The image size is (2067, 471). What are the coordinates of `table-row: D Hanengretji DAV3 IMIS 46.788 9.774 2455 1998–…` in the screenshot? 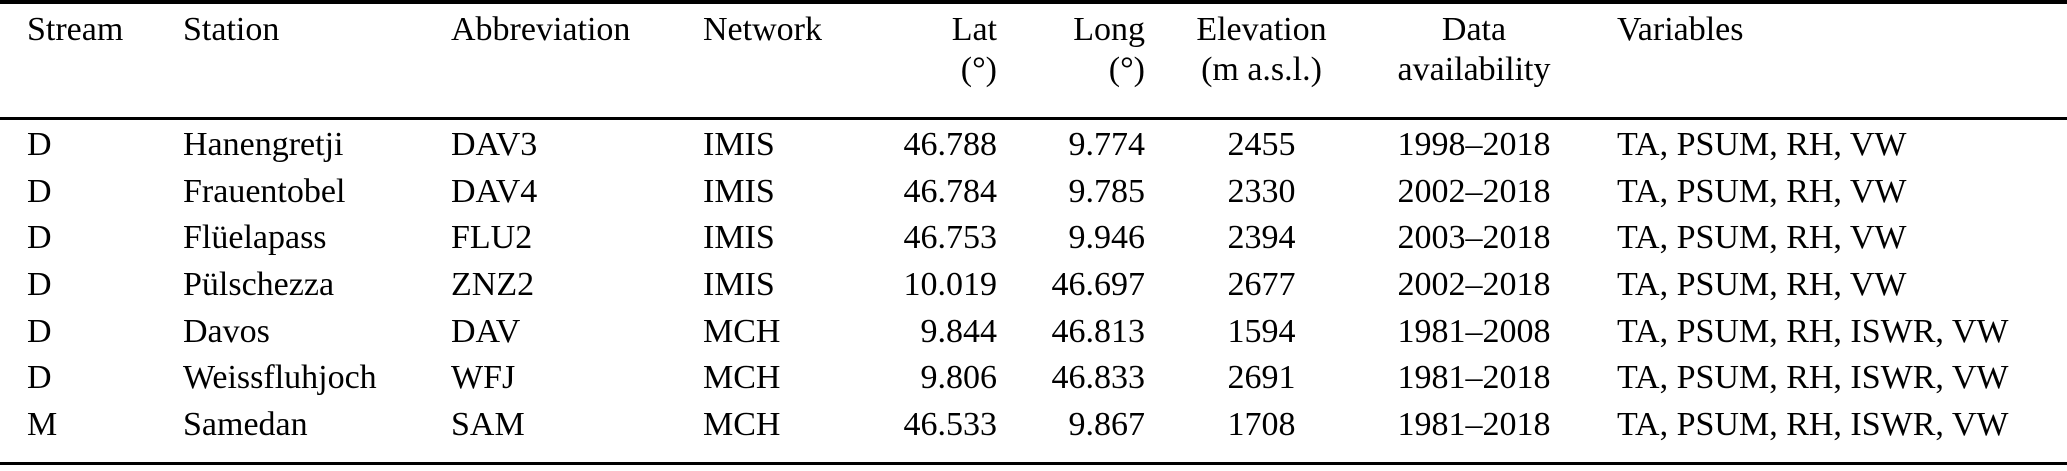 It's located at (1033, 145).